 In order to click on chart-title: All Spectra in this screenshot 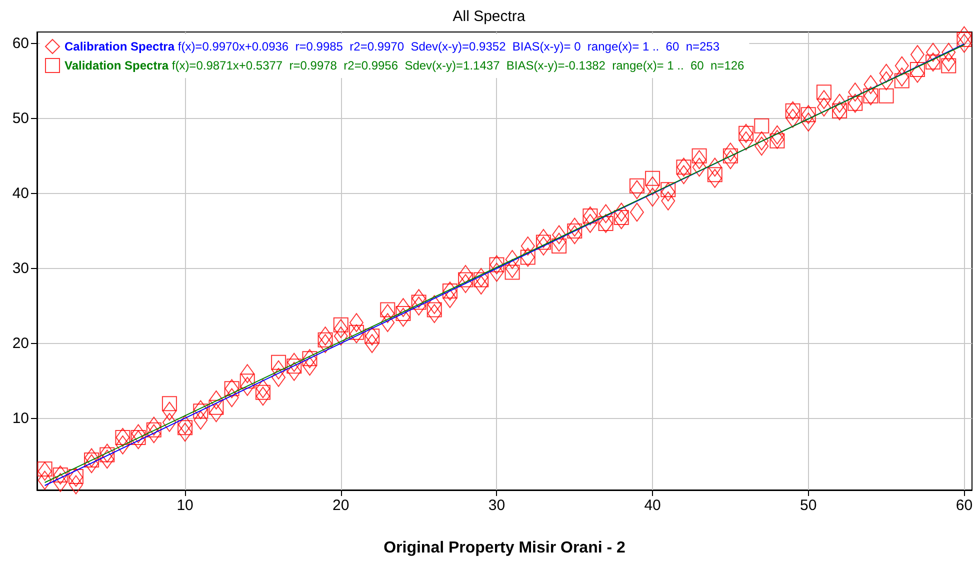, I will do `click(489, 16)`.